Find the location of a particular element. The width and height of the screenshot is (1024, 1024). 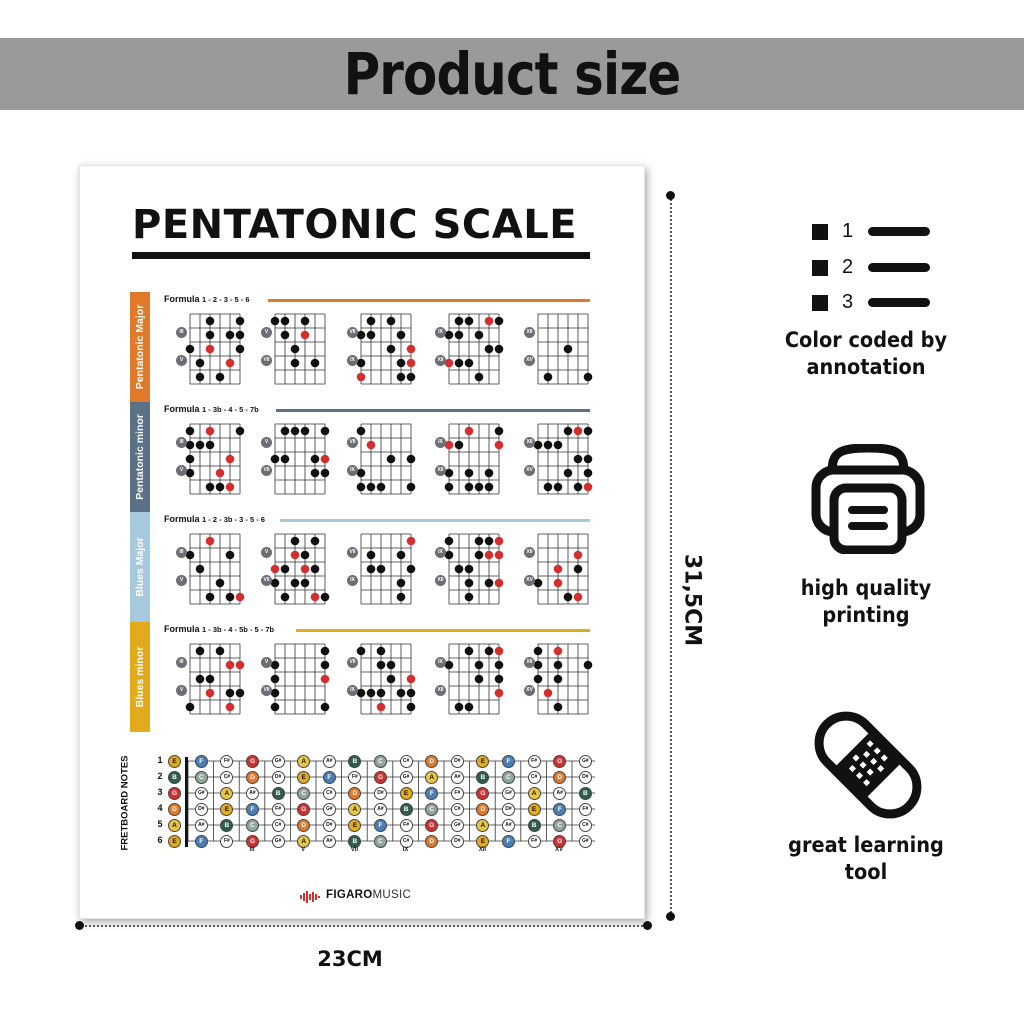

header-banner is located at coordinates (512, 74).